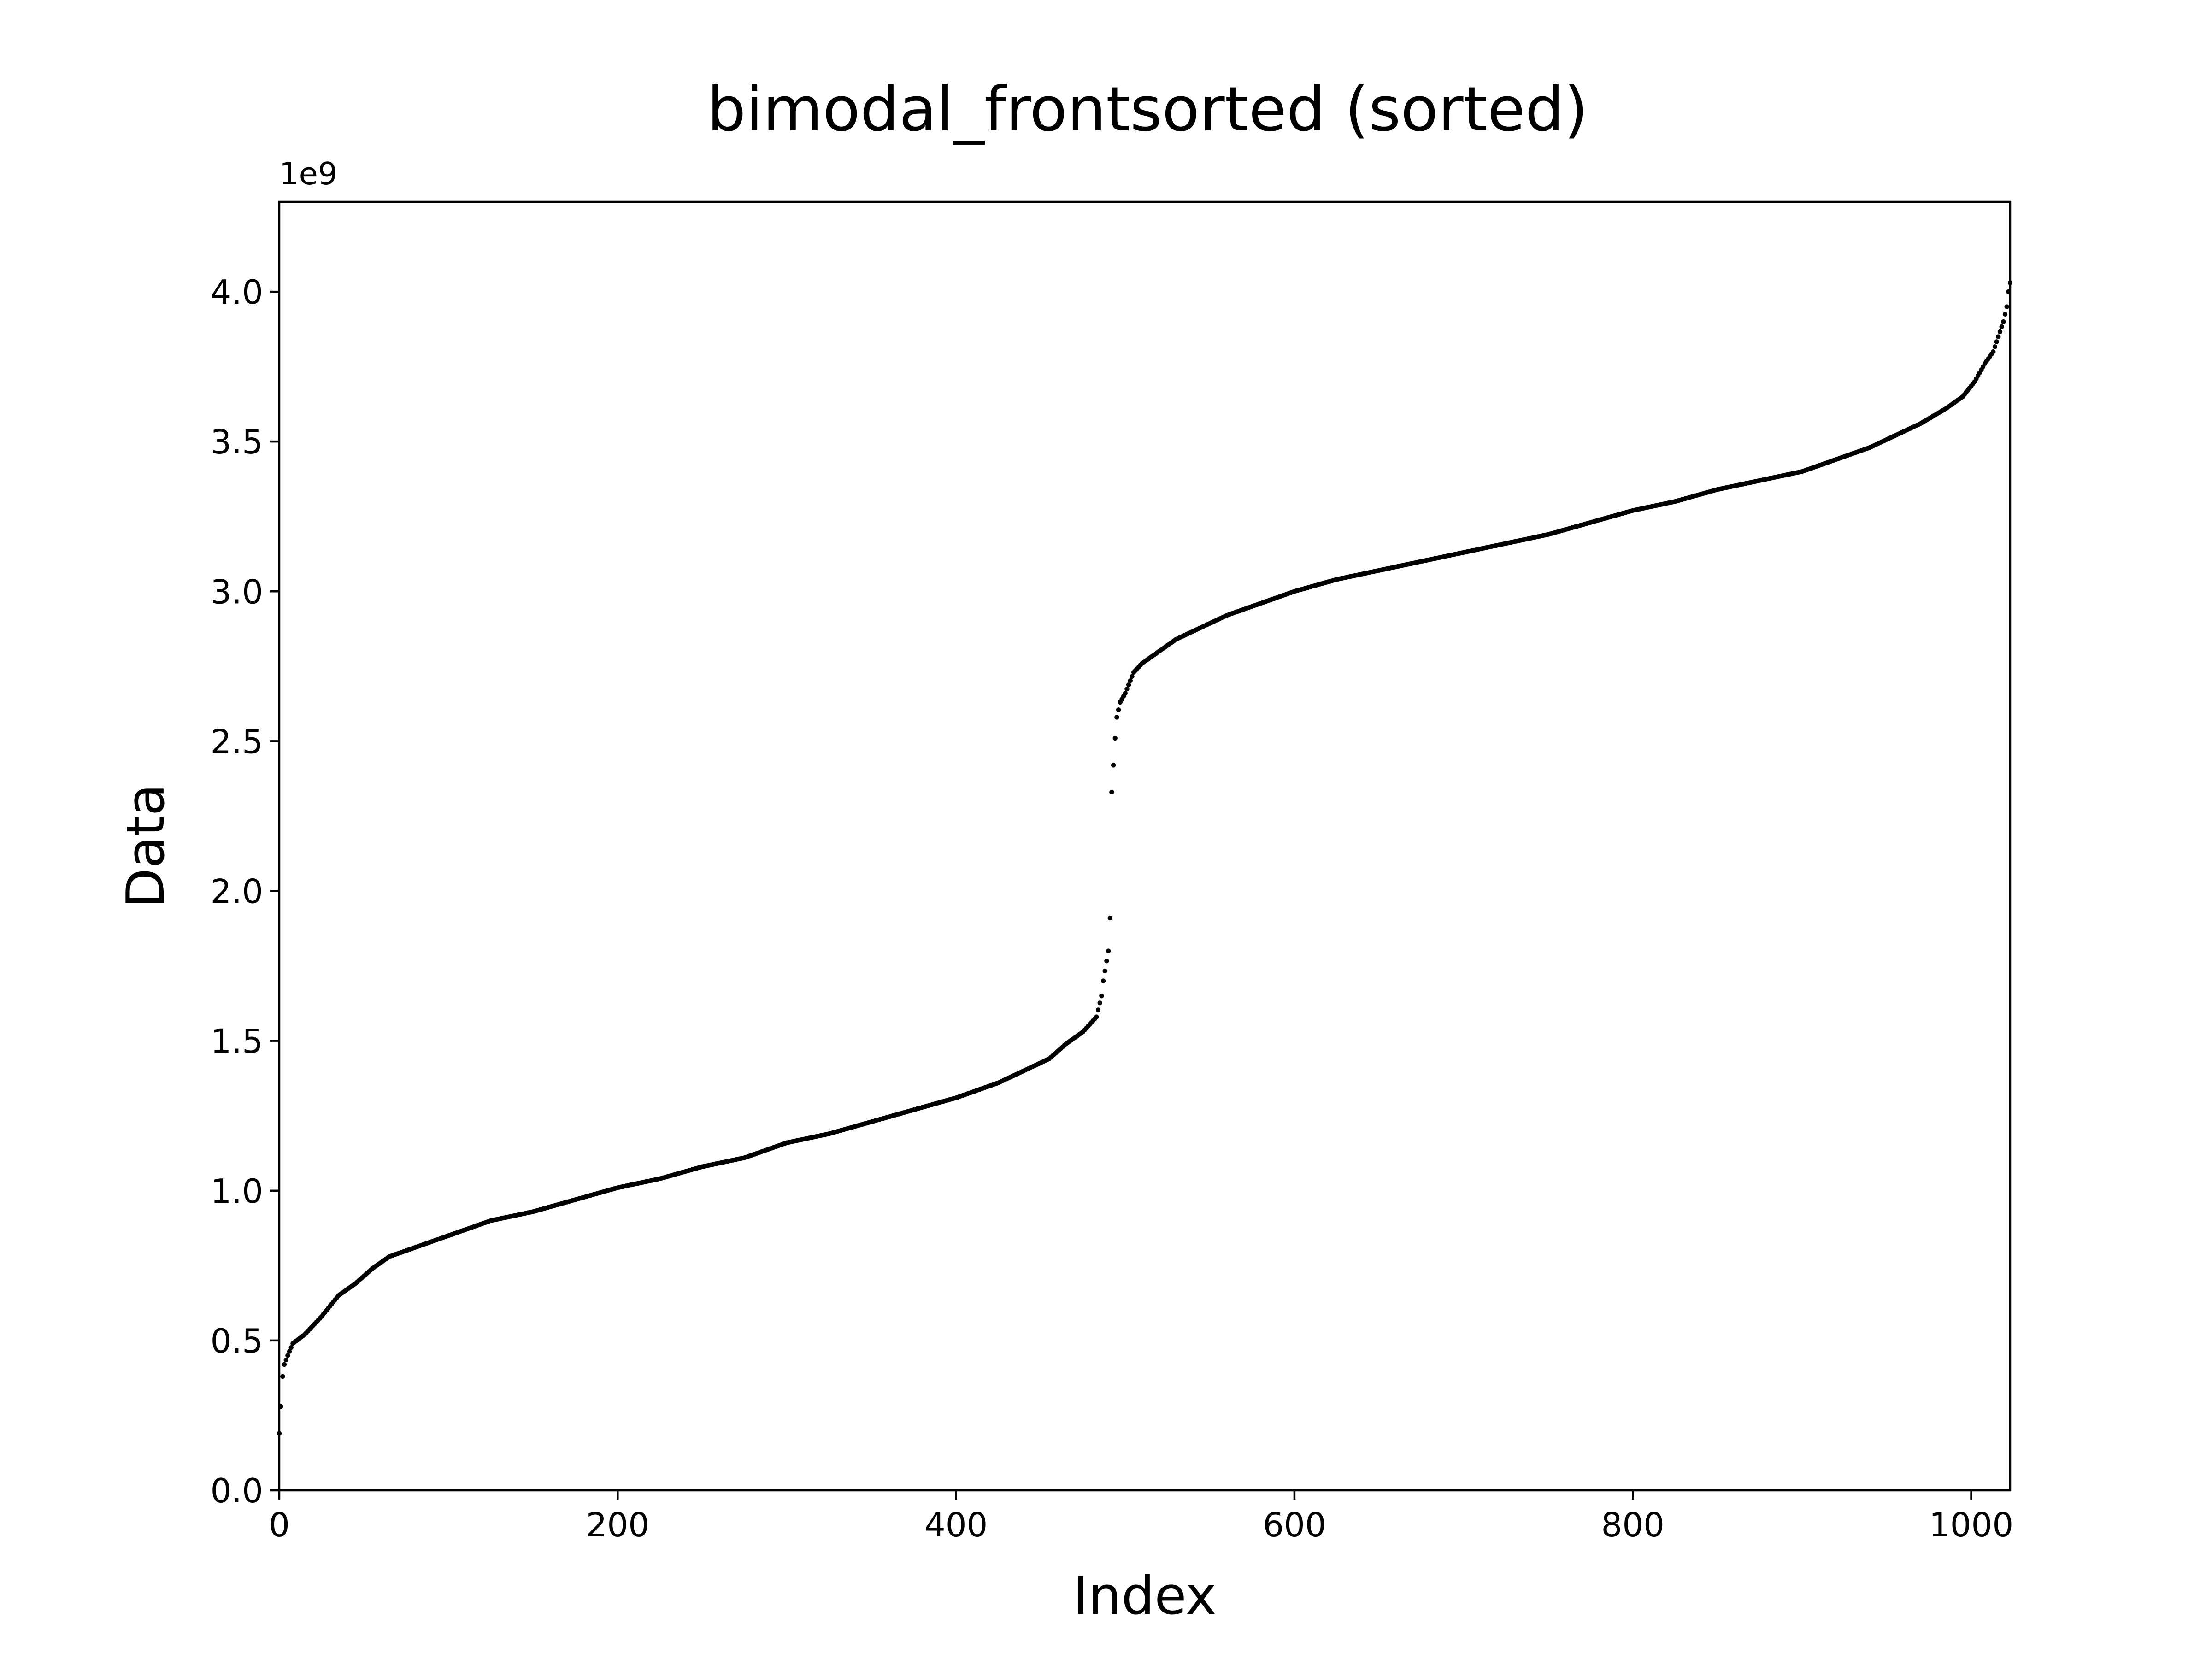  Describe the element at coordinates (145, 846) in the screenshot. I see `y-axis-label: Data` at that location.